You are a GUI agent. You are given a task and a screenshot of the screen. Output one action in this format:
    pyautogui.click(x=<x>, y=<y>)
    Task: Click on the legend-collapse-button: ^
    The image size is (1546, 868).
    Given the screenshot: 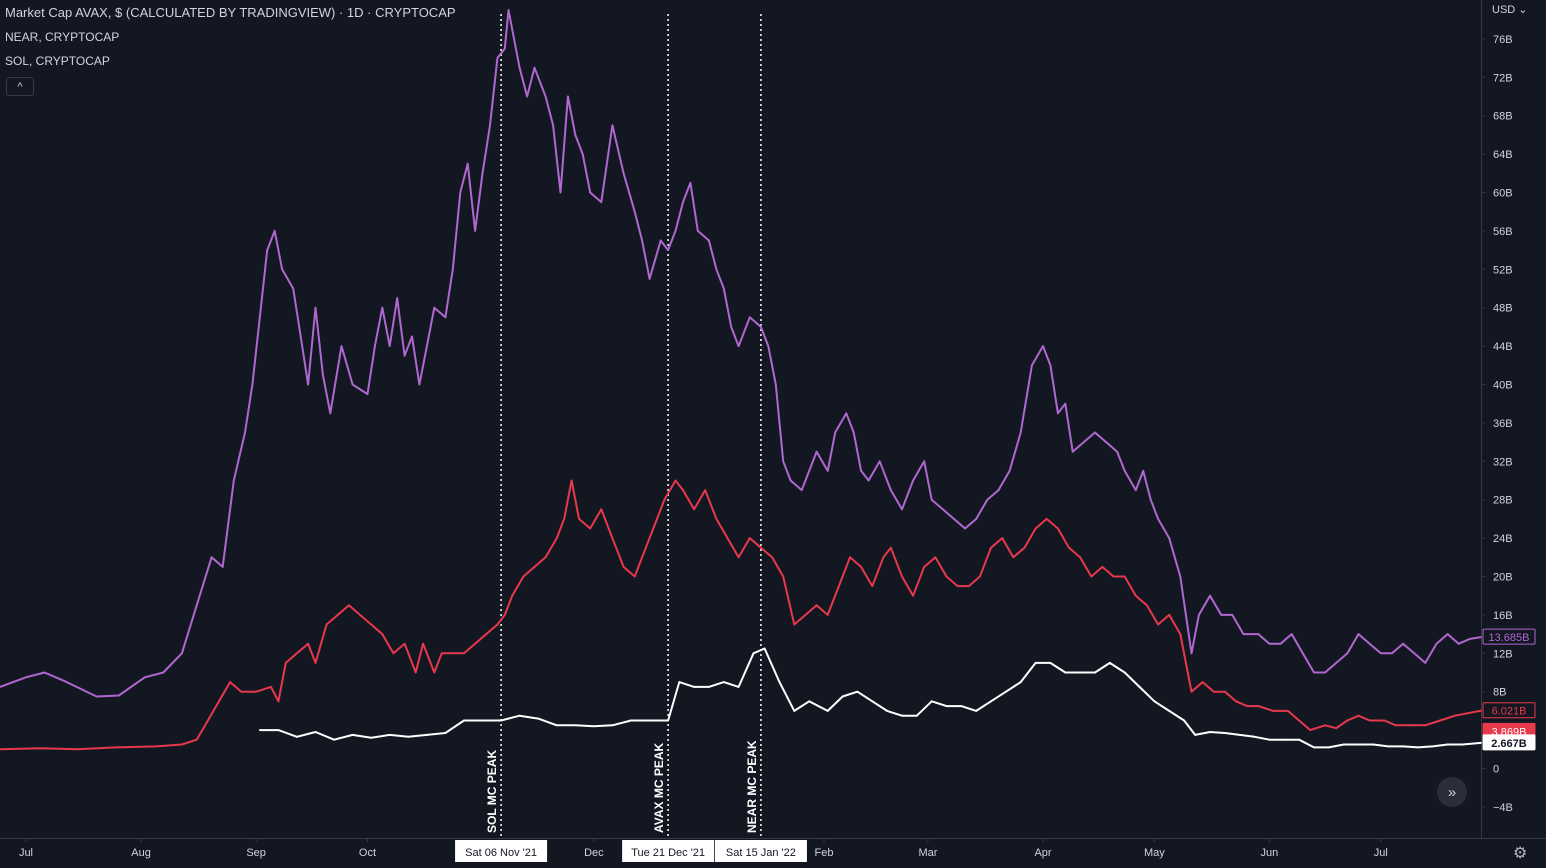 What is the action you would take?
    pyautogui.click(x=20, y=86)
    